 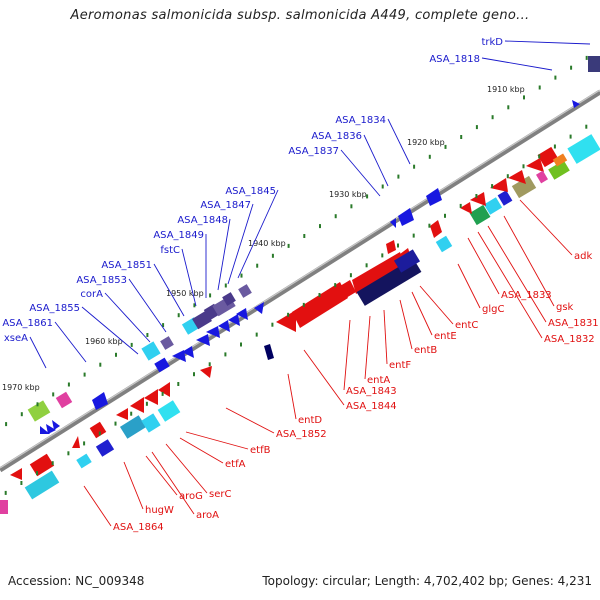 I want to click on reverse-label-glgc: glgC, so click(x=480, y=289).